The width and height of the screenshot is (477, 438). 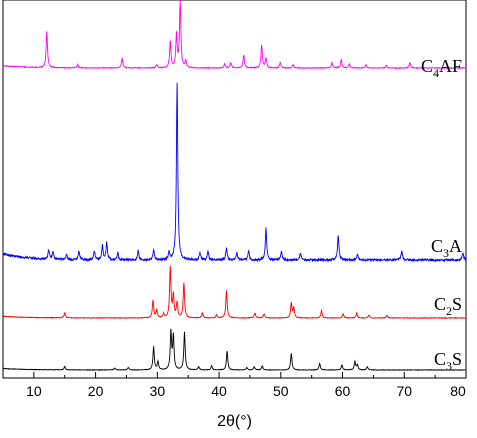 I want to click on x-tick-label: 30, so click(x=158, y=391).